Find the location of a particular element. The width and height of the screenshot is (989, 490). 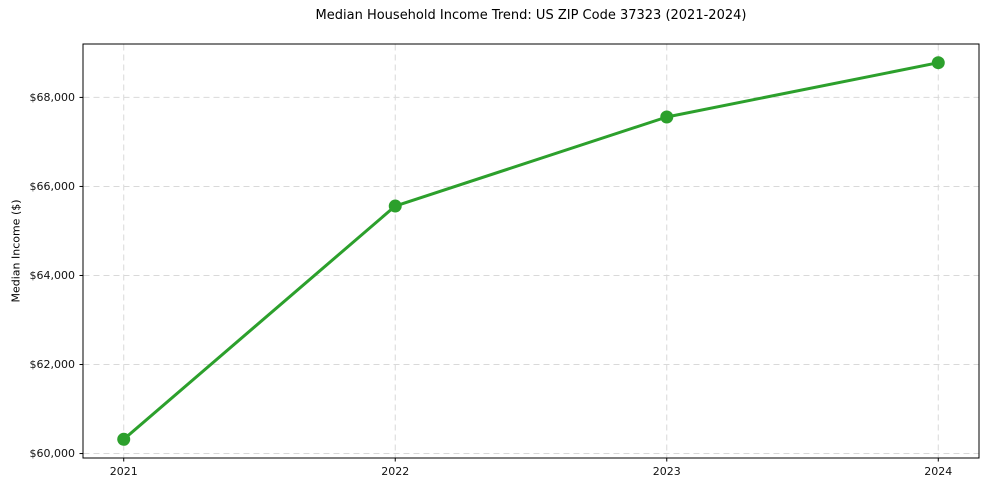

y-tick-label: $64,000 is located at coordinates (53, 275).